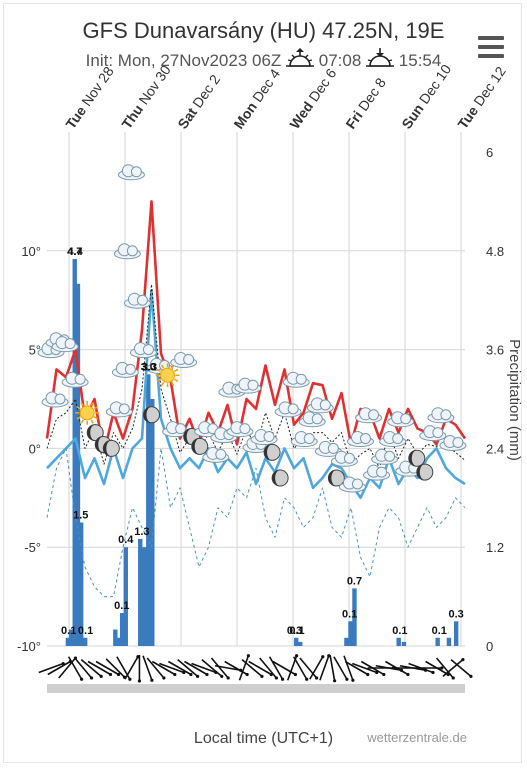 The height and width of the screenshot is (768, 527). I want to click on init-time: Init: Mon, 27Nov2023 06Z, so click(183, 60).